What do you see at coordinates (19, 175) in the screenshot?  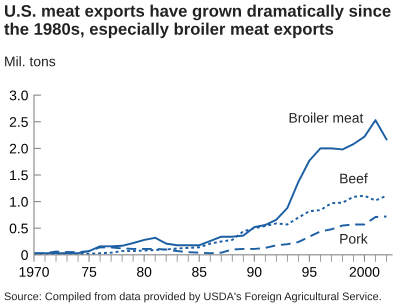 I see `y-tick-label: 1.5` at bounding box center [19, 175].